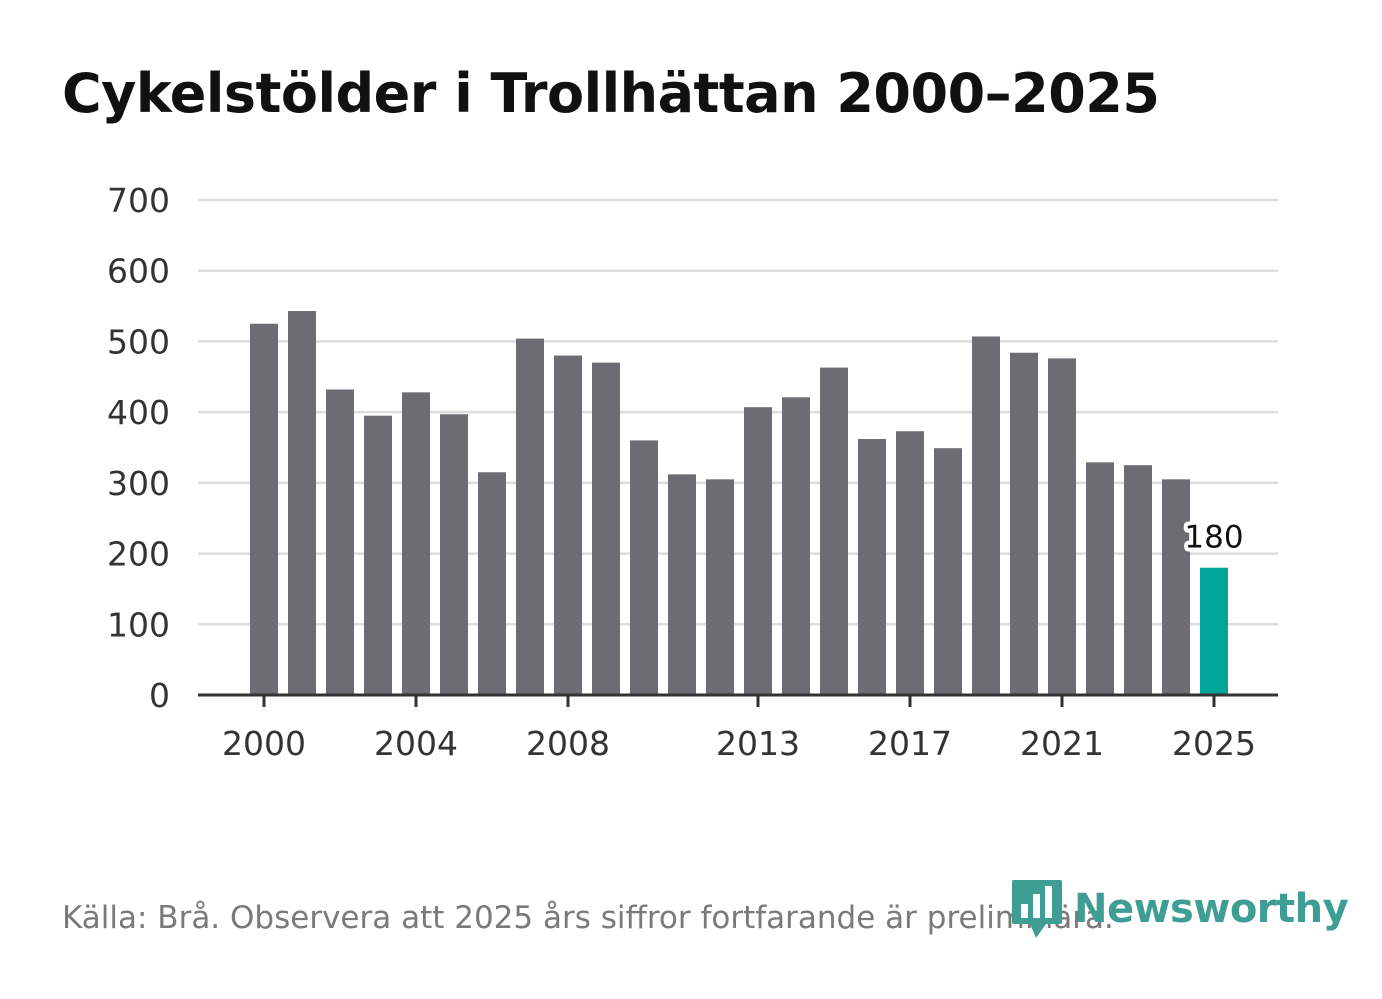  Describe the element at coordinates (606, 528) in the screenshot. I see `bar-2009` at that location.